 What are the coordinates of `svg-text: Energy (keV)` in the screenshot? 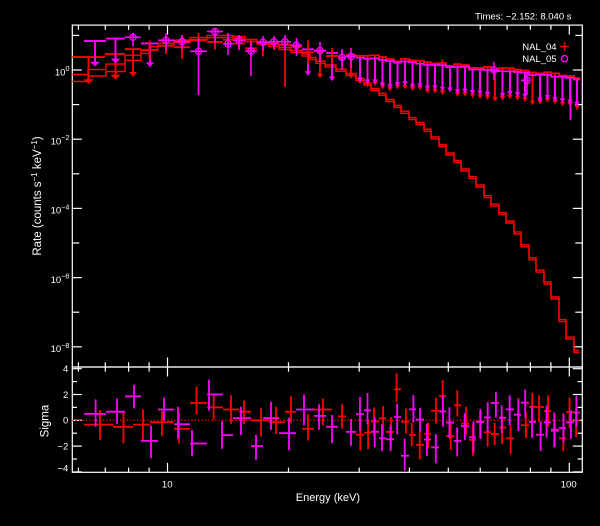 It's located at (328, 498).